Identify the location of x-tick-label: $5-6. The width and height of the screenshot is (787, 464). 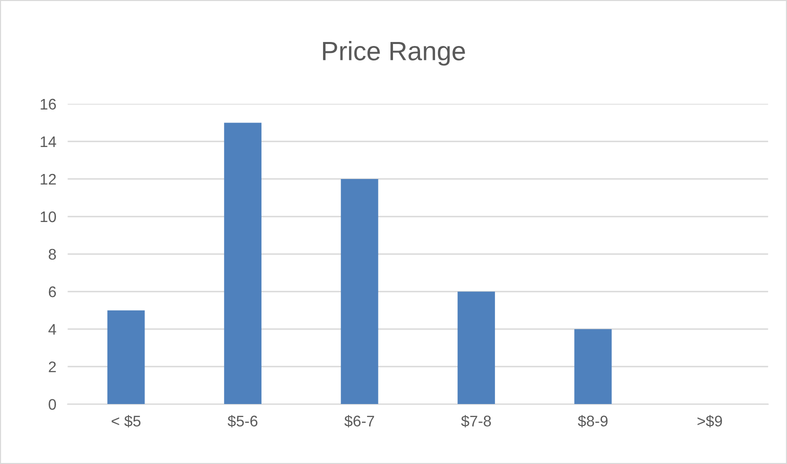
(243, 421).